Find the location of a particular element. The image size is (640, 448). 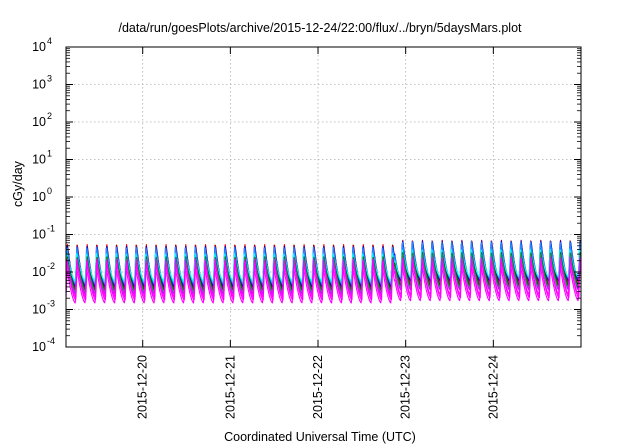

y-tick-exponent: 4 is located at coordinates (49, 41).